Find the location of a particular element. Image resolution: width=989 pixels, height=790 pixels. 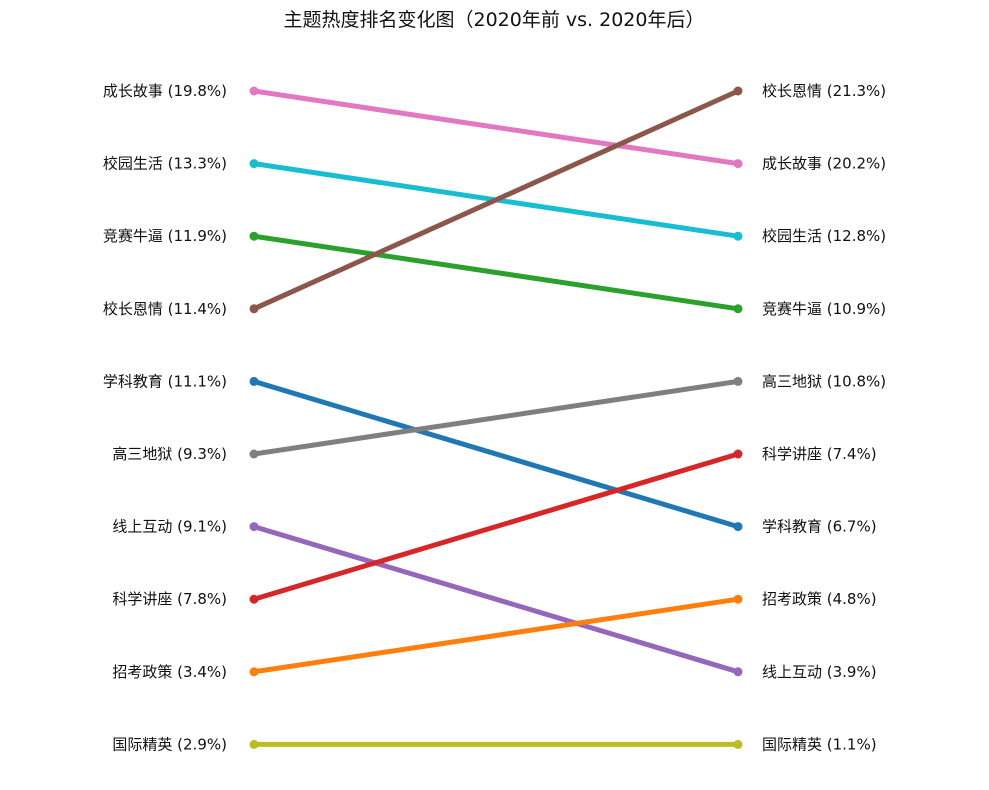

left-rank-label: 国际精英 (2.9%) is located at coordinates (169, 744).